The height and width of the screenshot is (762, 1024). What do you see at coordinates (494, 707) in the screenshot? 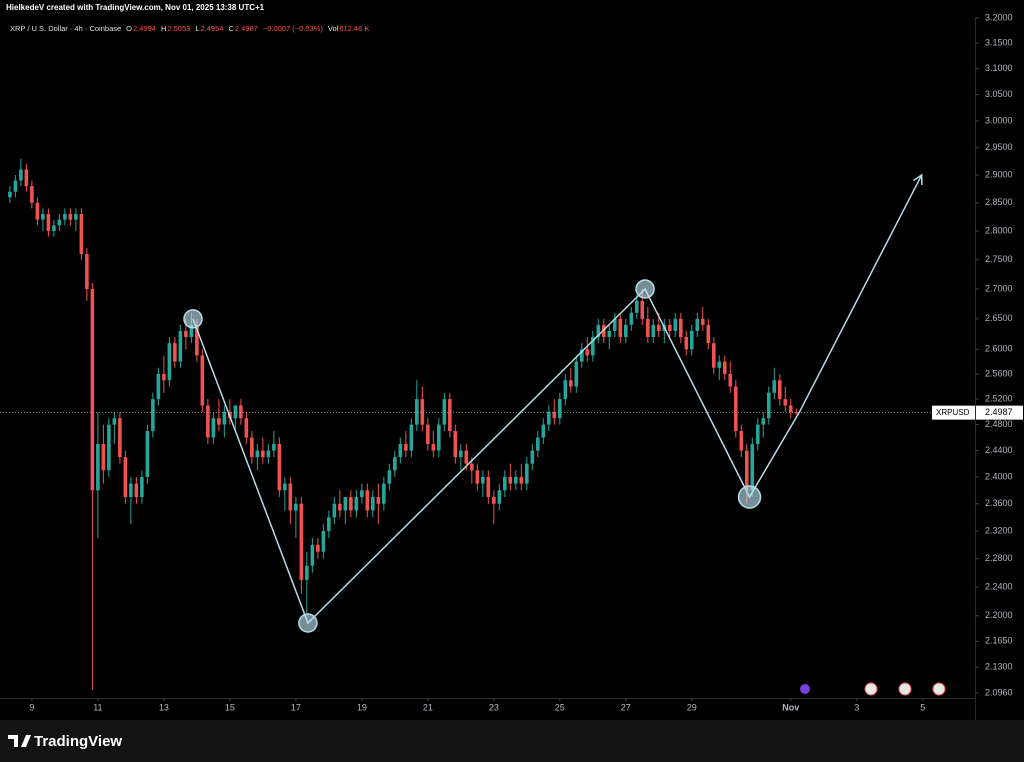
I see `x-tick-label: 23` at bounding box center [494, 707].